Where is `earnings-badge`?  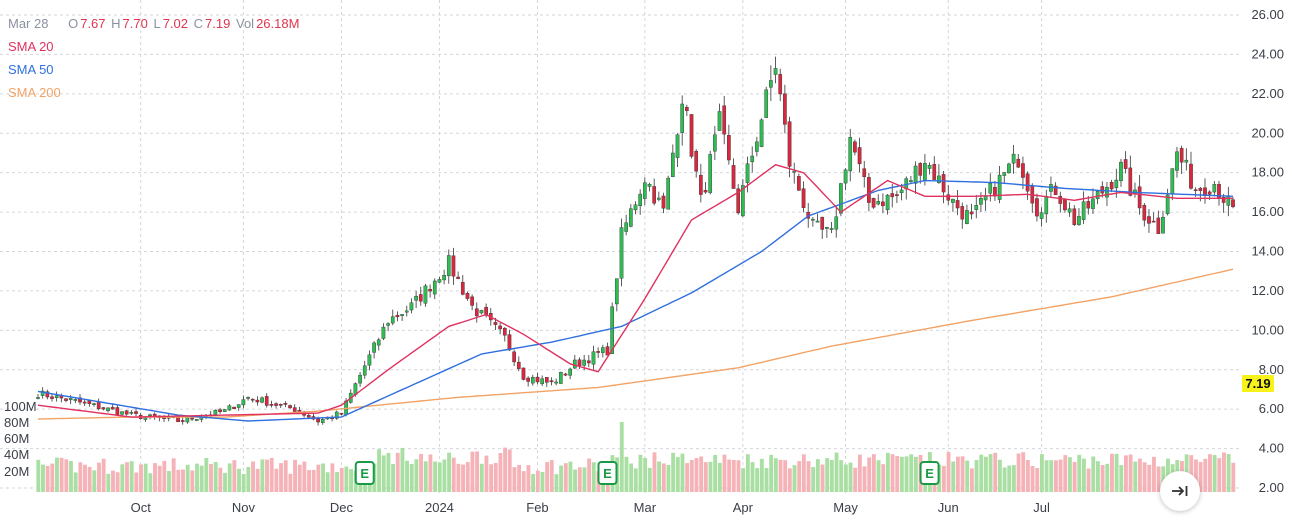 earnings-badge is located at coordinates (929, 473).